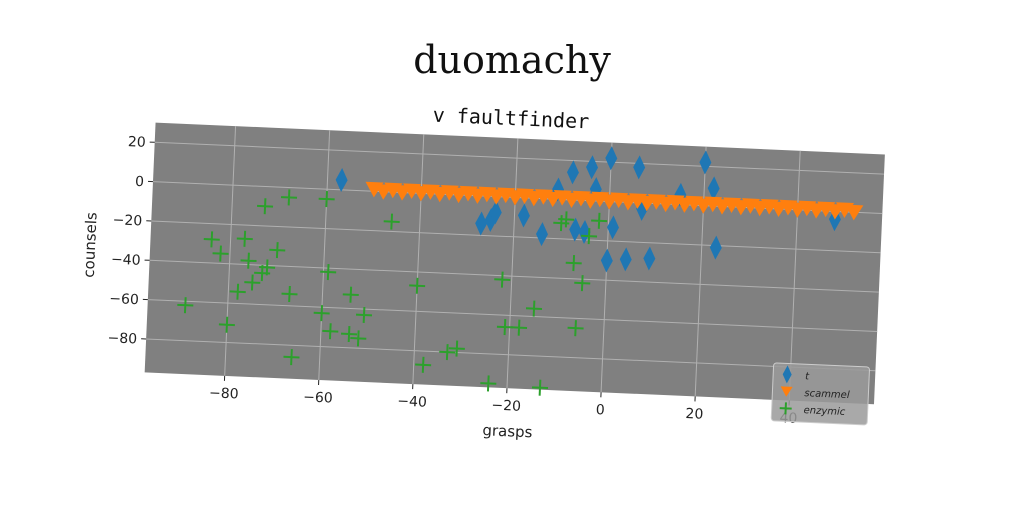  What do you see at coordinates (412, 401) in the screenshot?
I see `x-tick-label: −40` at bounding box center [412, 401].